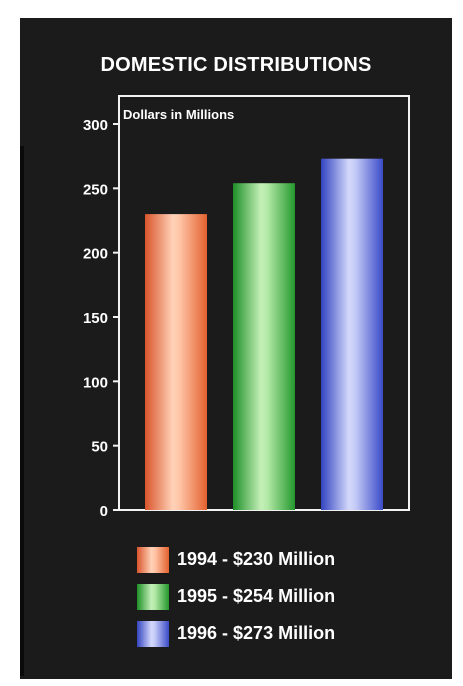 Image resolution: width=463 pixels, height=686 pixels. Describe the element at coordinates (104, 511) in the screenshot. I see `y-tick-label: 0` at that location.